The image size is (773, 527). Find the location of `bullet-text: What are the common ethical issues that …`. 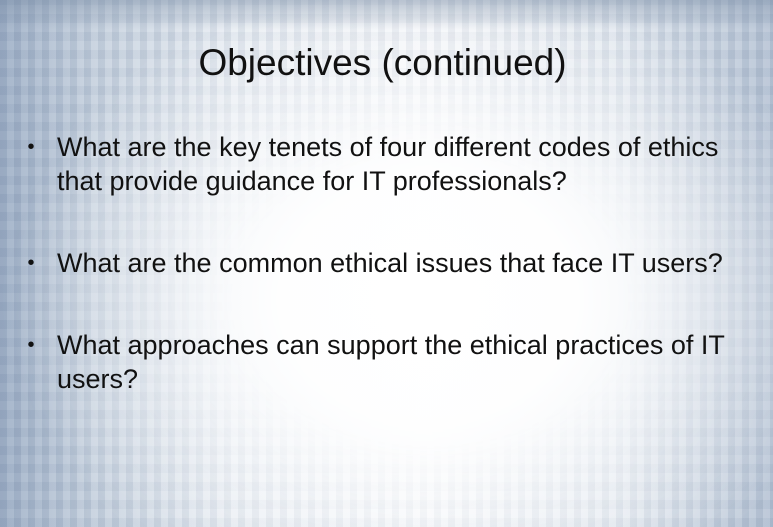

bullet-text: What are the common ethical issues that … is located at coordinates (390, 263).